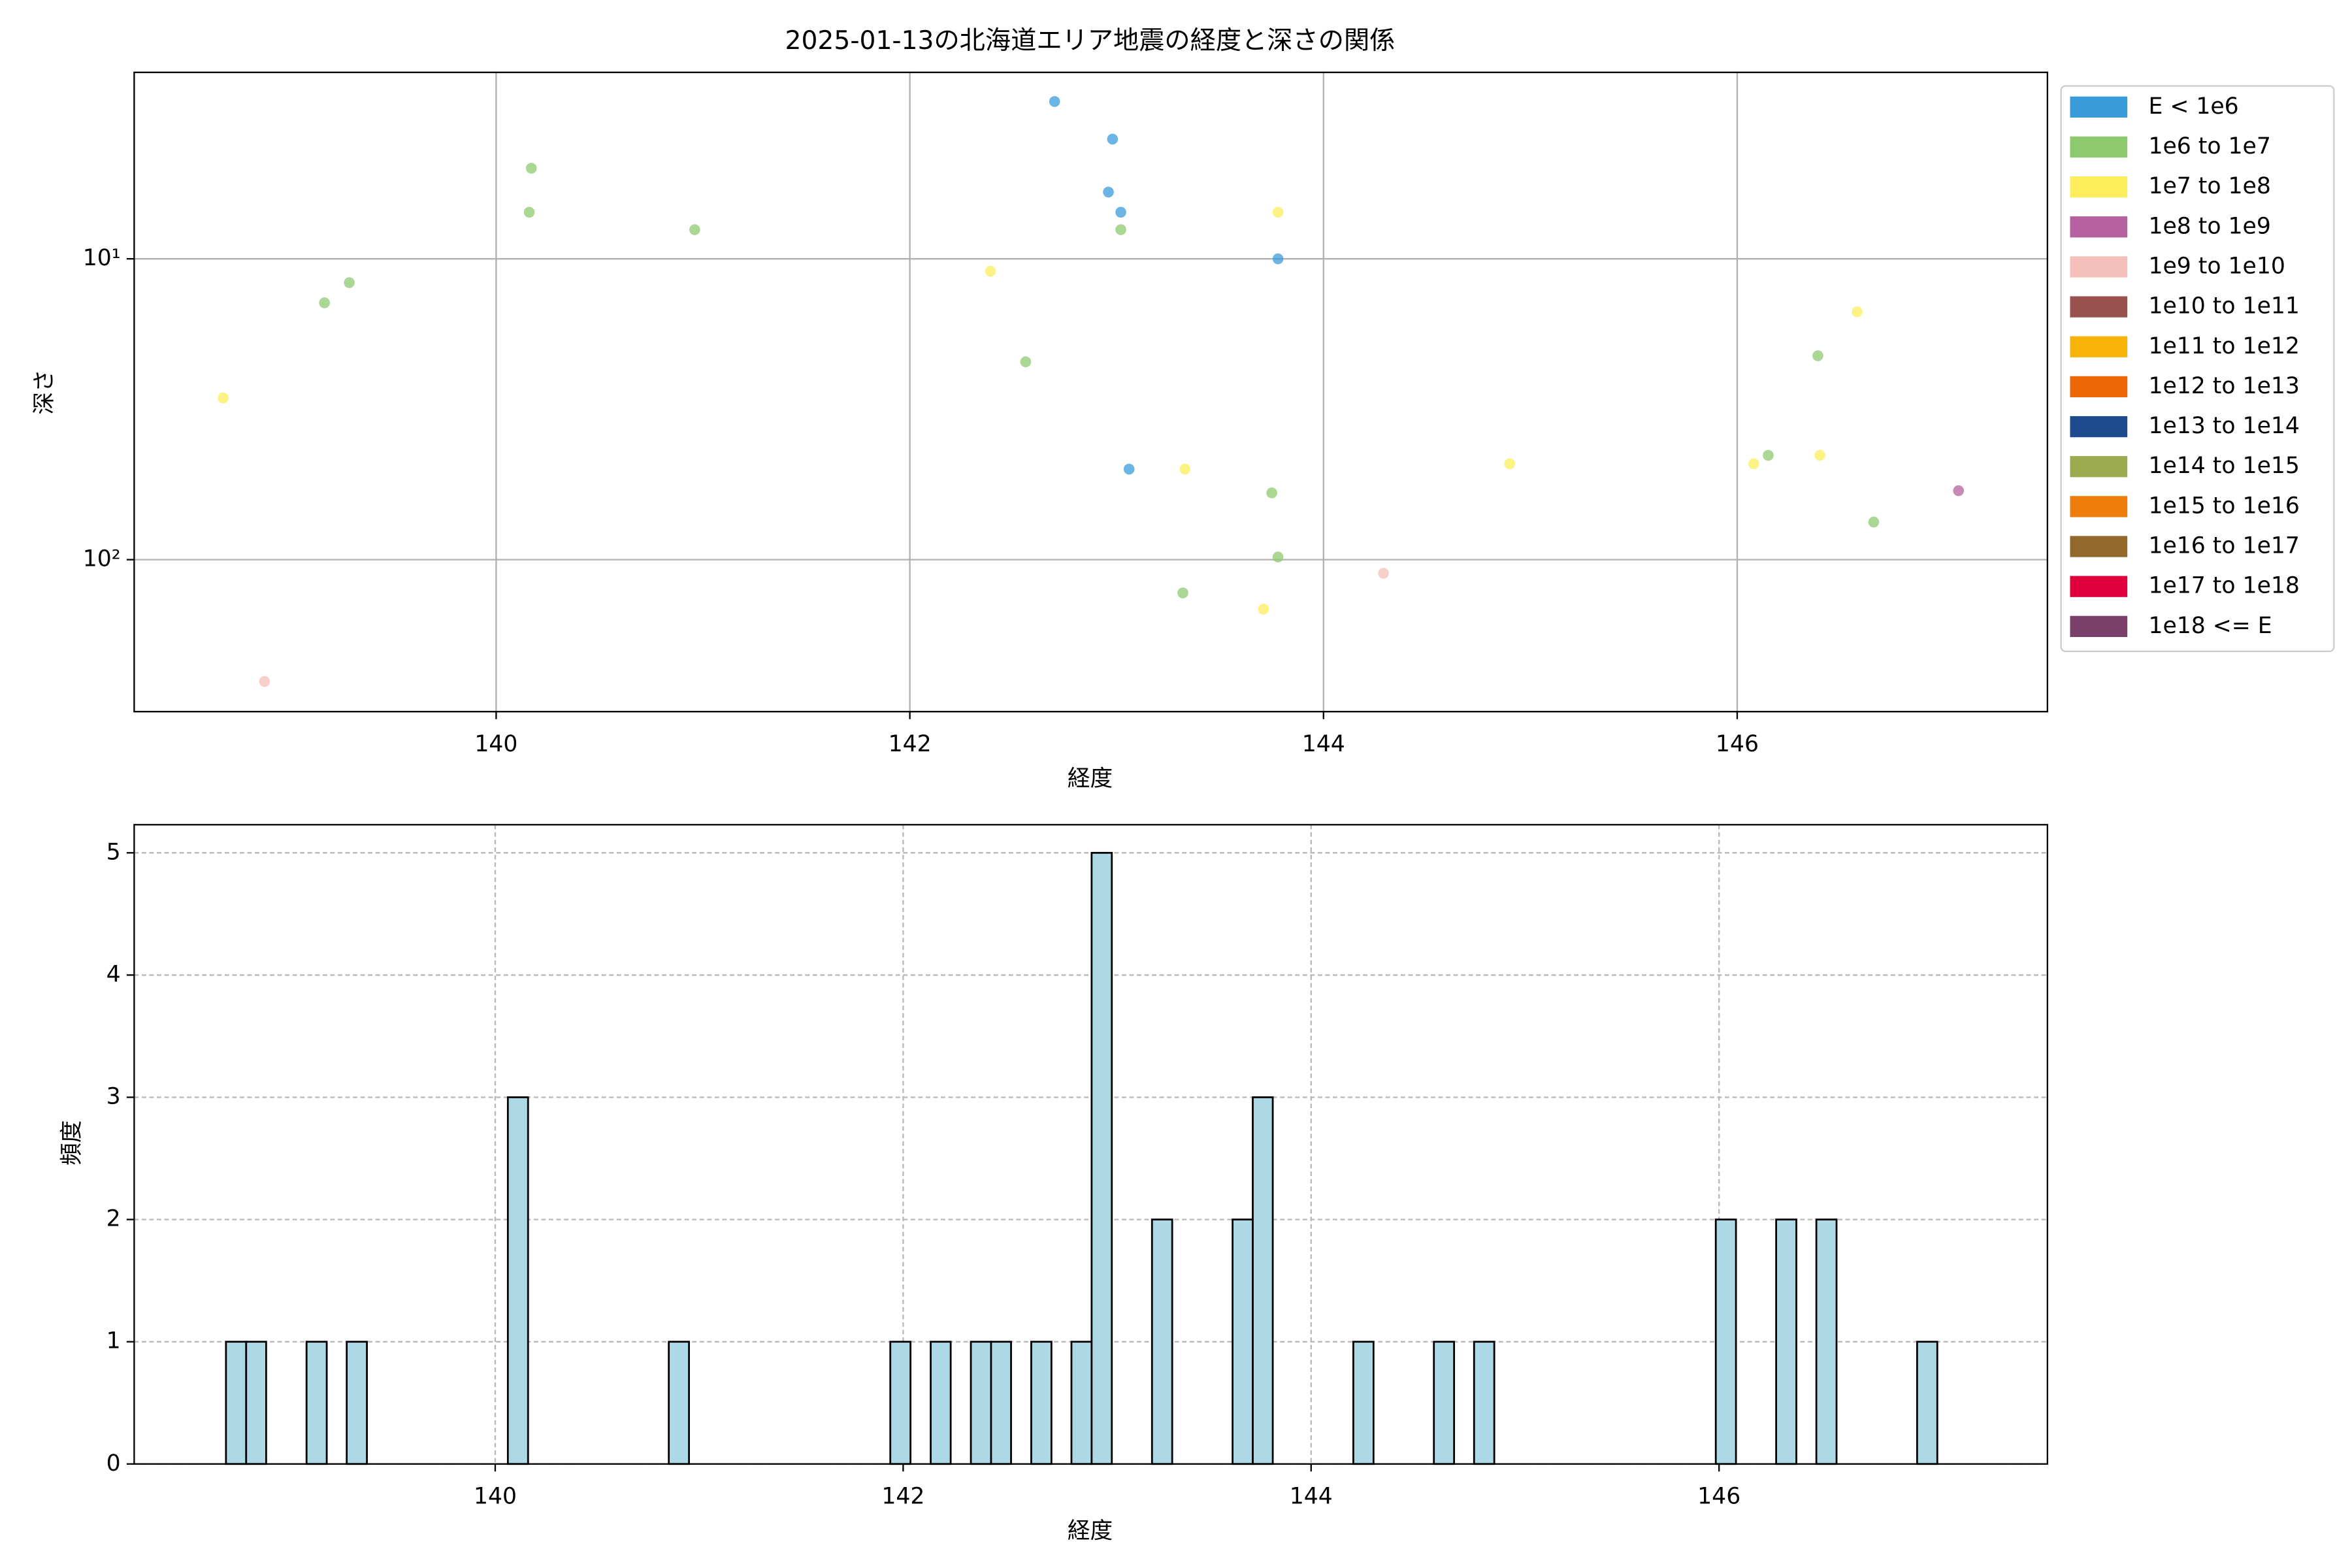 This screenshot has height=1568, width=2352. I want to click on y-tick-label: 4, so click(113, 974).